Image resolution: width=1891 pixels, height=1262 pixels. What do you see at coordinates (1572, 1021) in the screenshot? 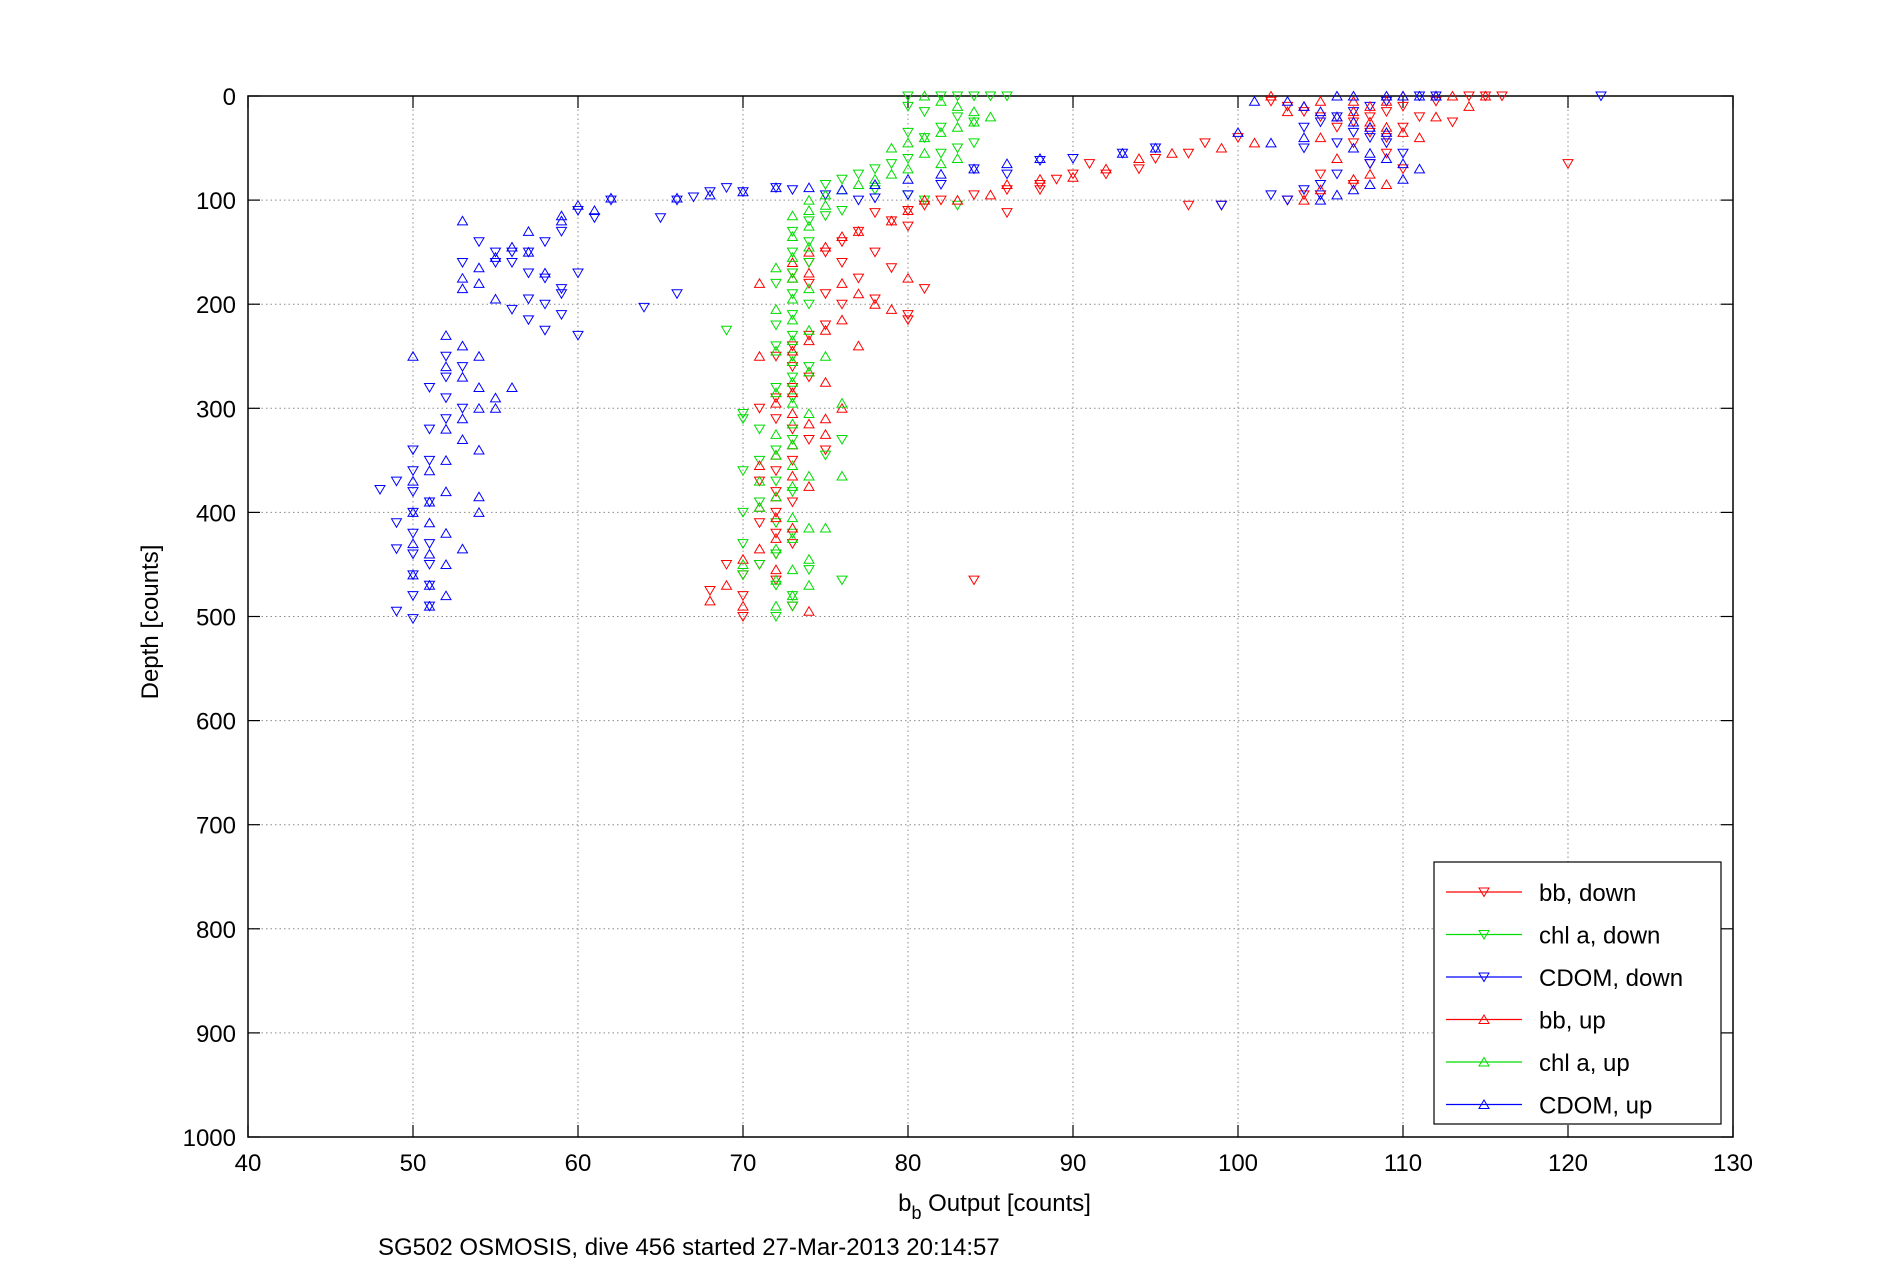
I see `legend-label: bb, up` at bounding box center [1572, 1021].